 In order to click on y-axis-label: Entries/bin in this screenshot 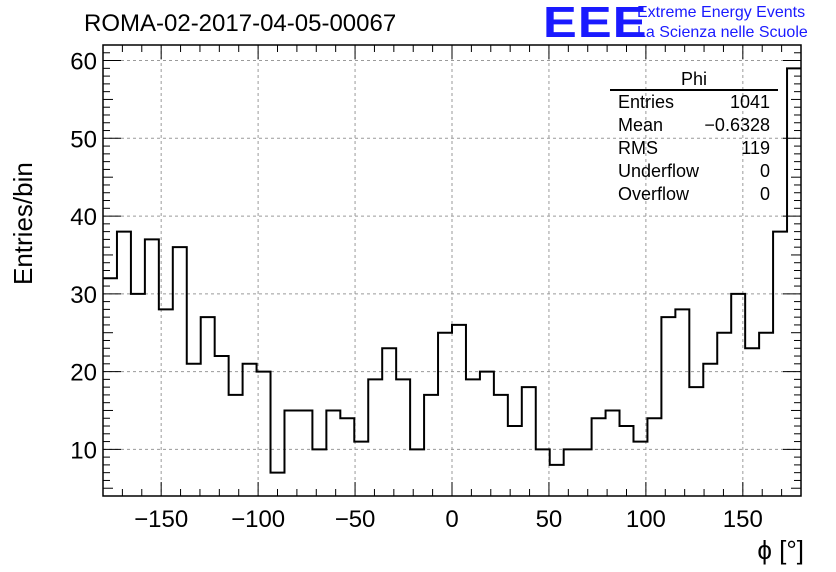, I will do `click(23, 223)`.